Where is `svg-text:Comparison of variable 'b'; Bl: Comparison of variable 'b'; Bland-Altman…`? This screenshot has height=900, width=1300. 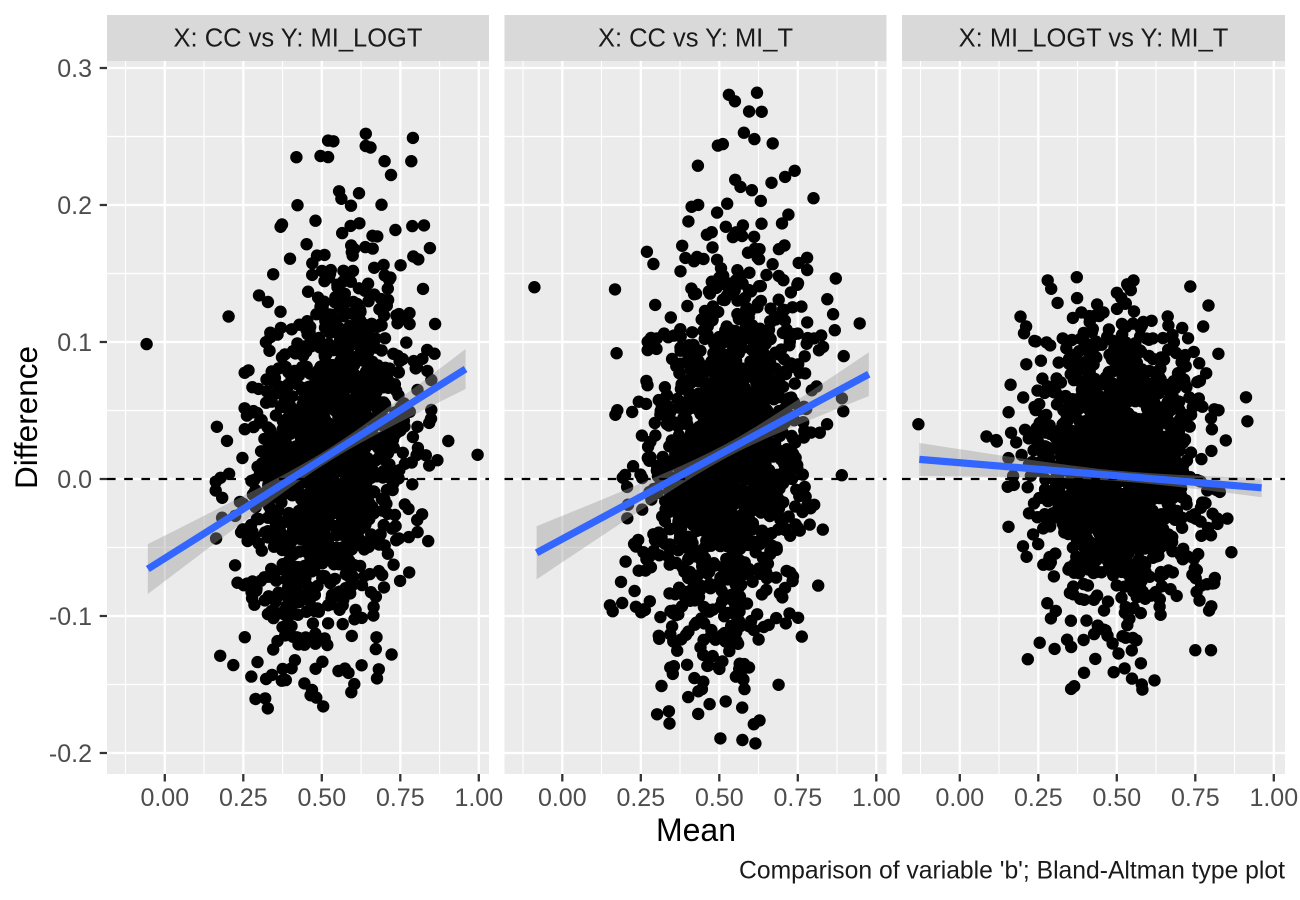 svg-text:Comparison of variable 'b'; Bl: Comparison of variable 'b'; Bland-Altman… is located at coordinates (1012, 871).